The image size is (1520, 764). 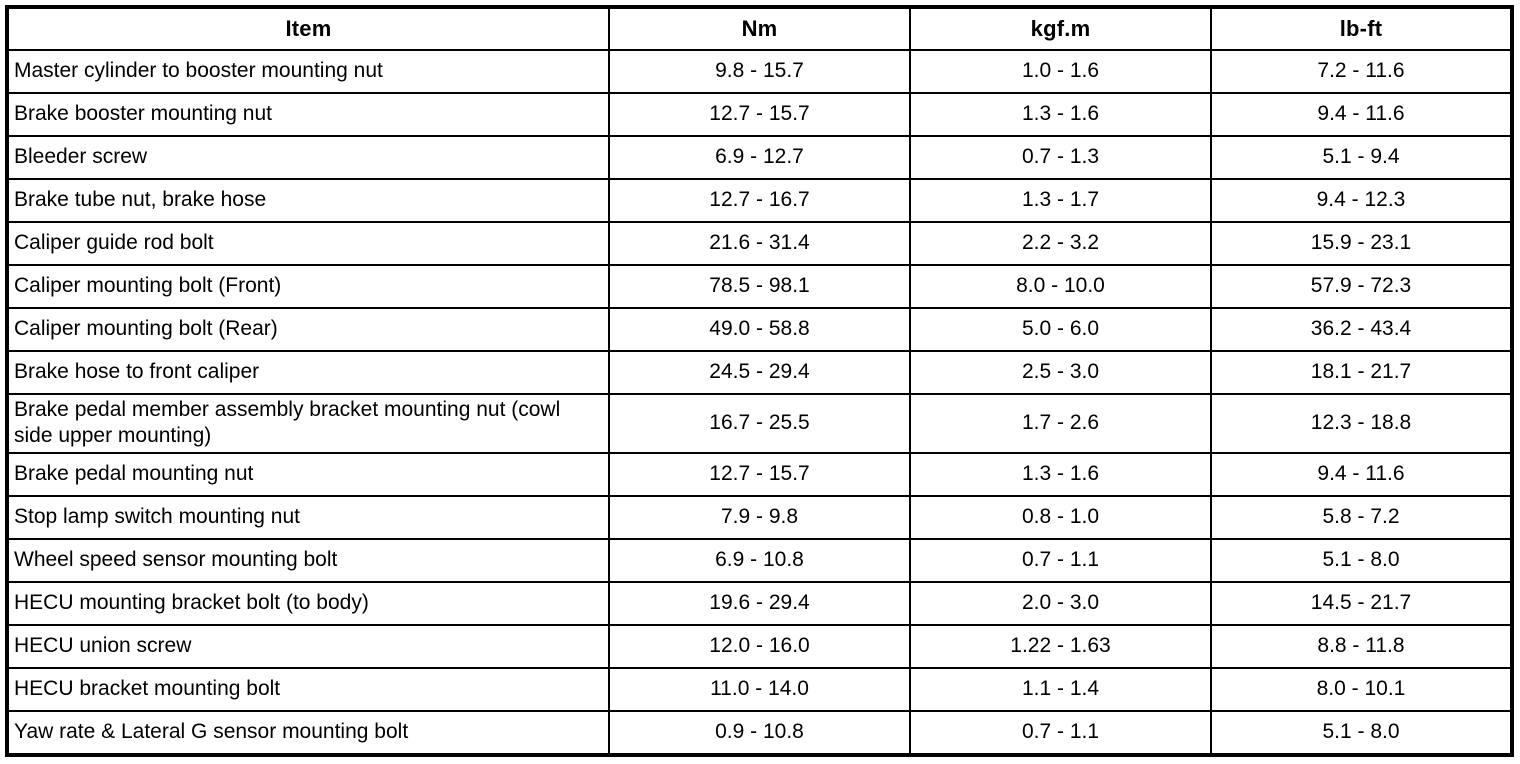 I want to click on item-cell: HECU mounting bracket bolt (to body), so click(x=308, y=603).